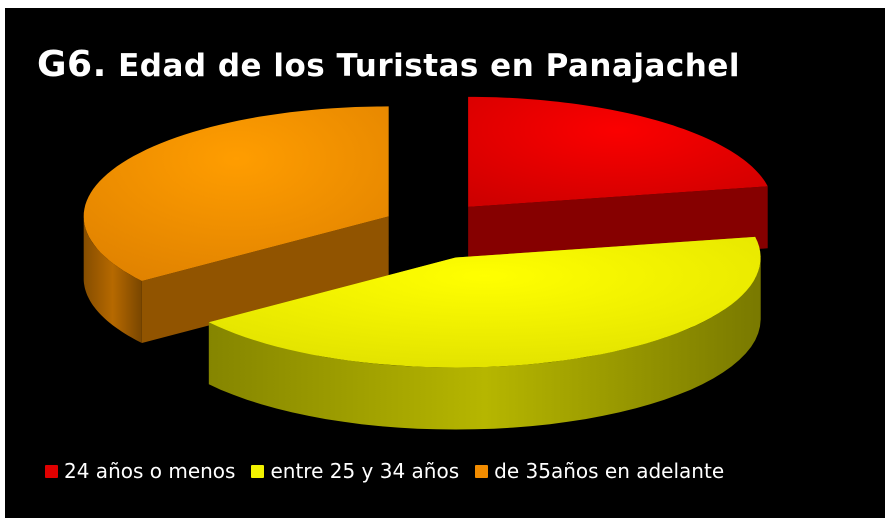 This screenshot has height=523, width=892. What do you see at coordinates (112, 279) in the screenshot?
I see `slice-outer-wall` at bounding box center [112, 279].